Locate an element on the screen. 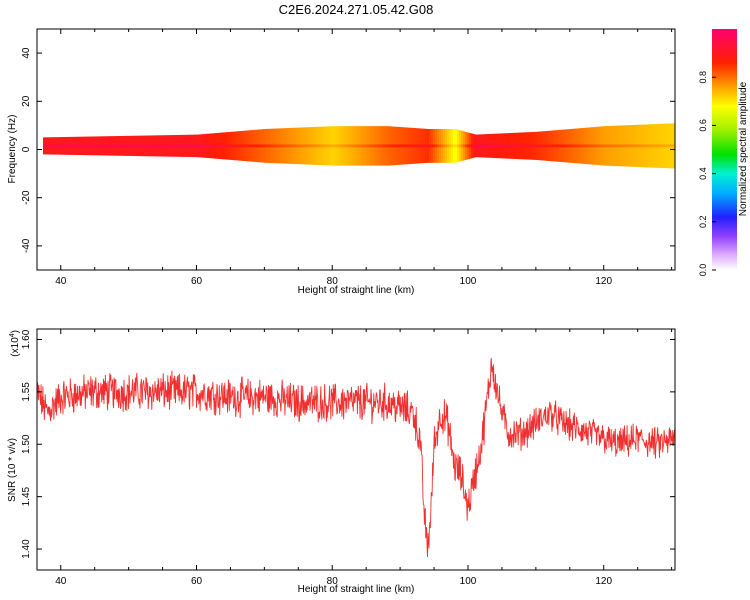 This screenshot has height=600, width=750. snr-x-tick-label: 80 is located at coordinates (333, 581).